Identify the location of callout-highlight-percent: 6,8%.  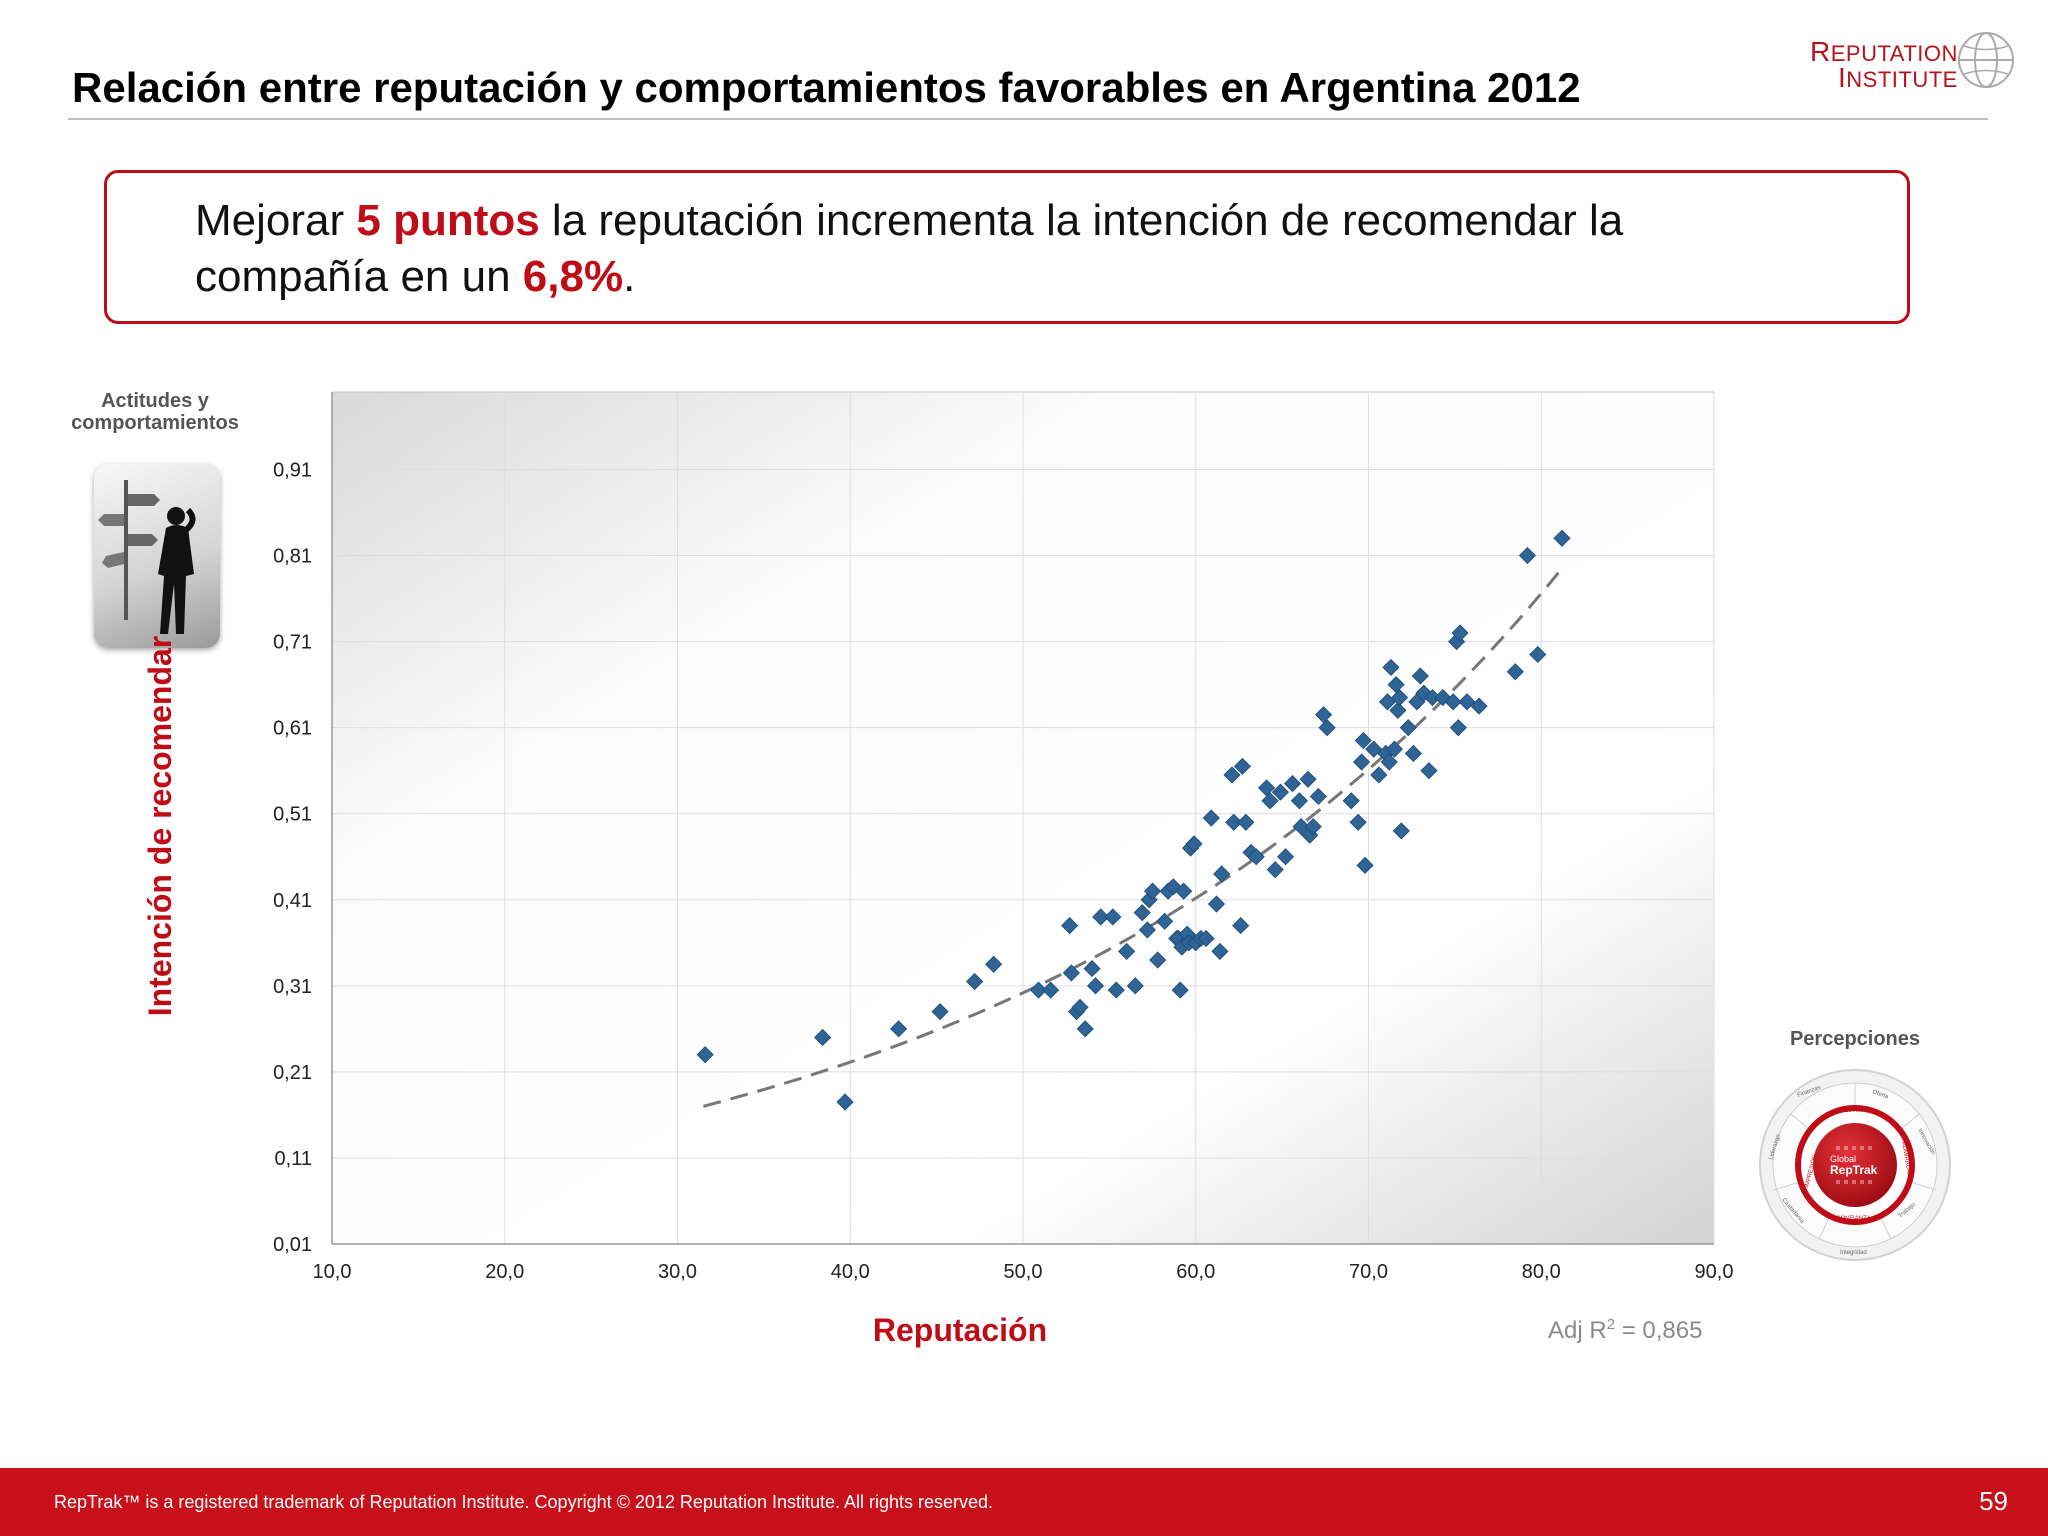
(573, 276).